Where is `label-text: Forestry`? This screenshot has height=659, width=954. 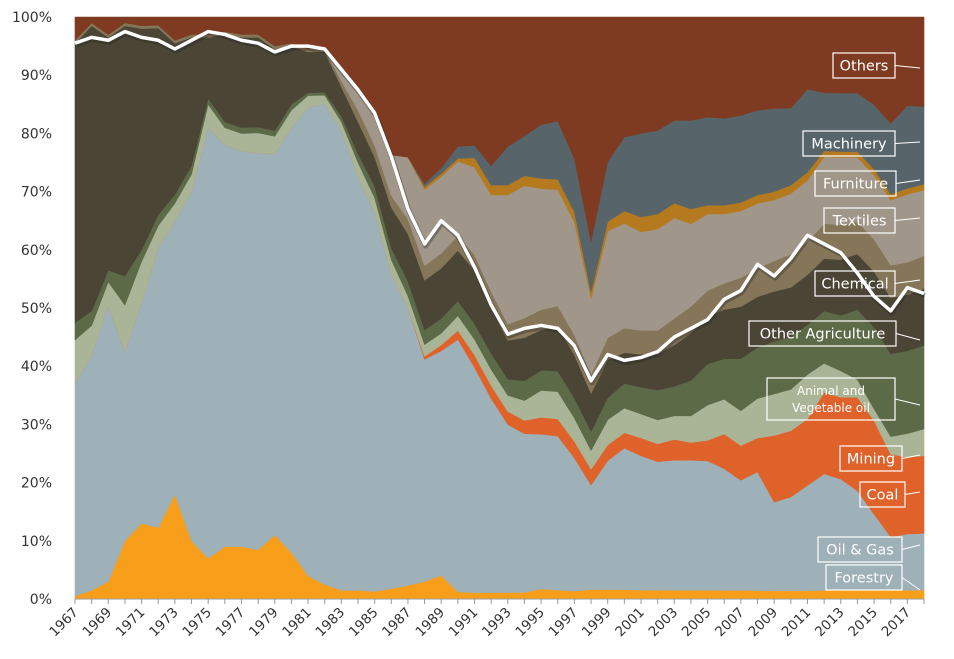
label-text: Forestry is located at coordinates (863, 579).